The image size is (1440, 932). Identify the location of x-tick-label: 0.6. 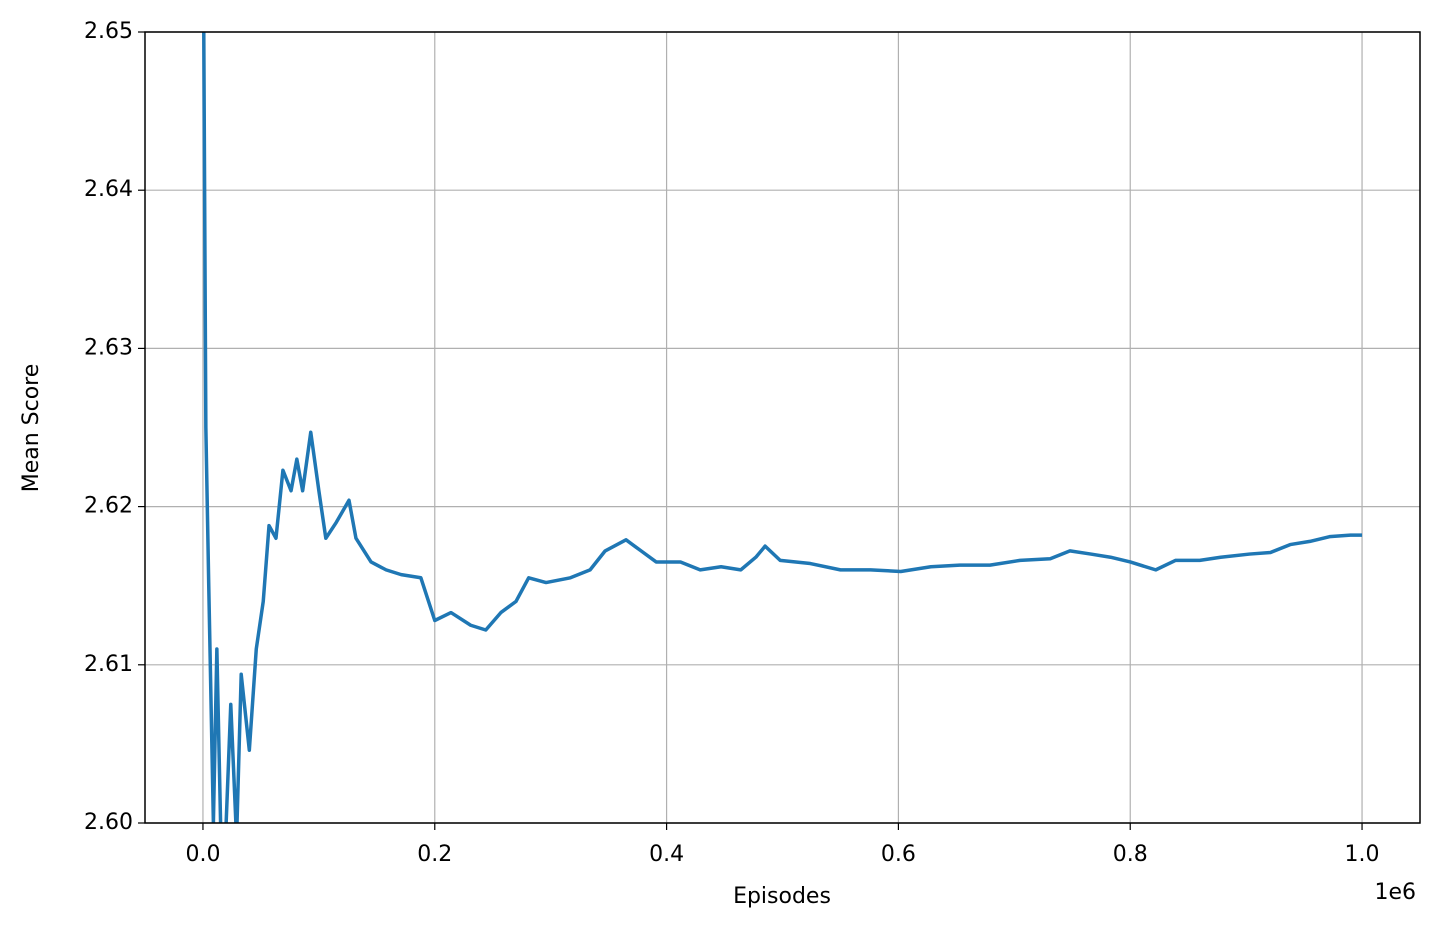
(898, 854).